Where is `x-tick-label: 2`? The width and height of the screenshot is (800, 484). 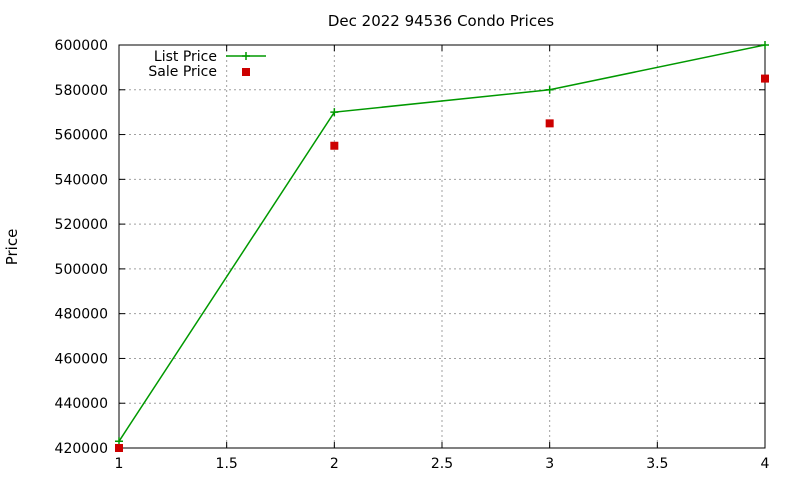
x-tick-label: 2 is located at coordinates (334, 464).